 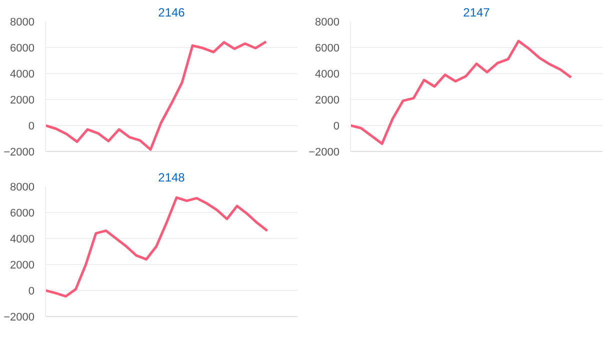 I want to click on chart-title: 2146, so click(x=172, y=13).